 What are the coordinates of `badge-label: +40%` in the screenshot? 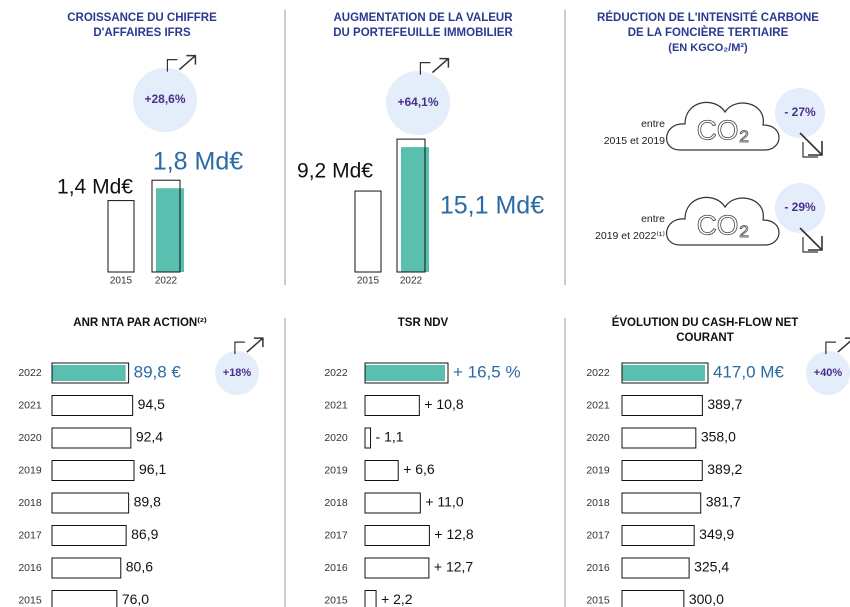 It's located at (828, 373).